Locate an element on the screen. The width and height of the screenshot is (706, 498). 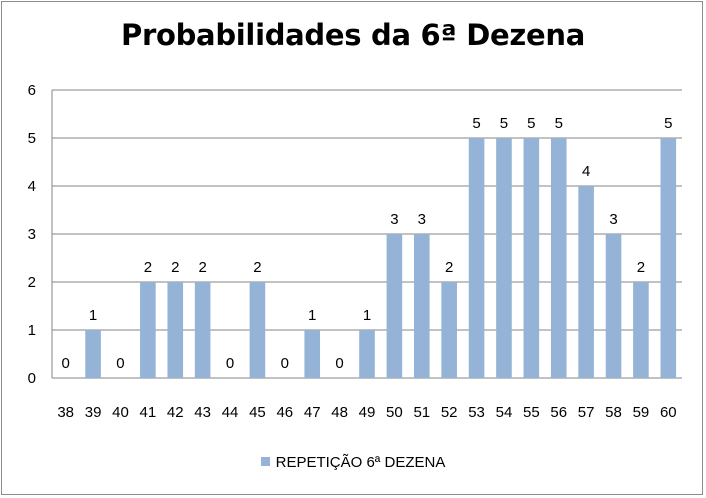
legend-label: REPETIÇÃO 6ª DEZENA is located at coordinates (360, 462).